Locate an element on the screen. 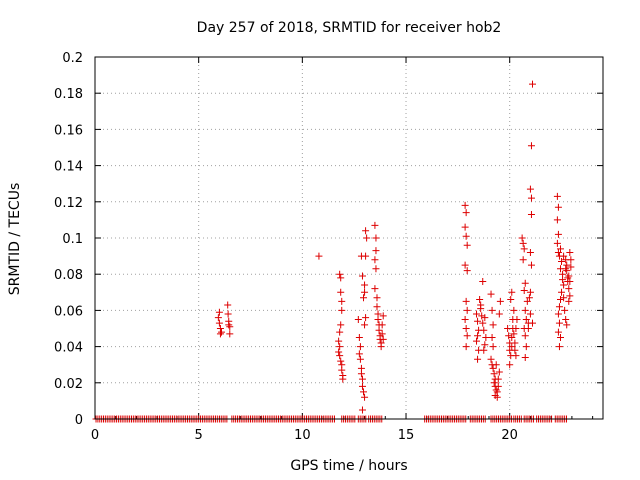 The height and width of the screenshot is (480, 640). y-tick-label: 0.02 is located at coordinates (68, 384).